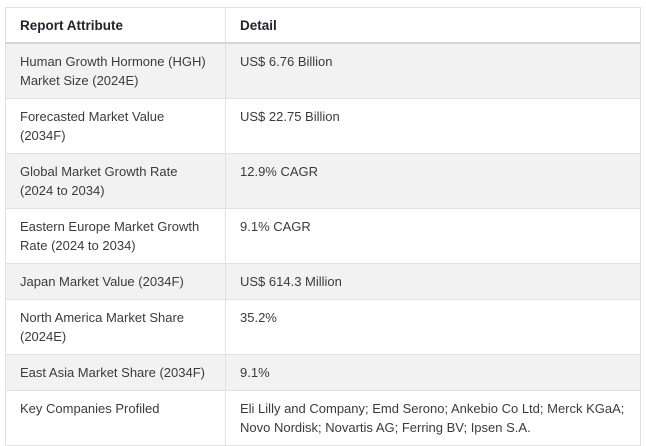  Describe the element at coordinates (433, 236) in the screenshot. I see `detail-cell: 9.1% CAGR` at that location.